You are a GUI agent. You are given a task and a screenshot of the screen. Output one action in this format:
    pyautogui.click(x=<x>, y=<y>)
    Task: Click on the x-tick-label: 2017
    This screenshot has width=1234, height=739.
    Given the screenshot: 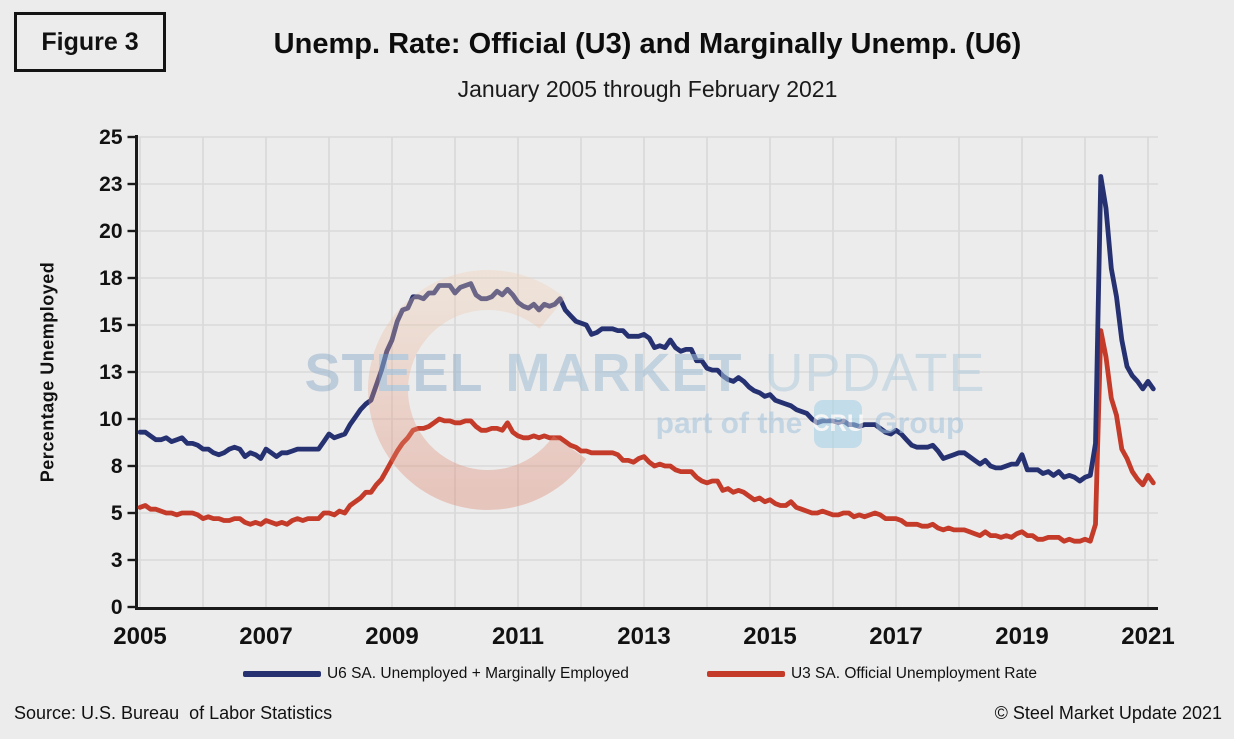 What is the action you would take?
    pyautogui.click(x=895, y=636)
    